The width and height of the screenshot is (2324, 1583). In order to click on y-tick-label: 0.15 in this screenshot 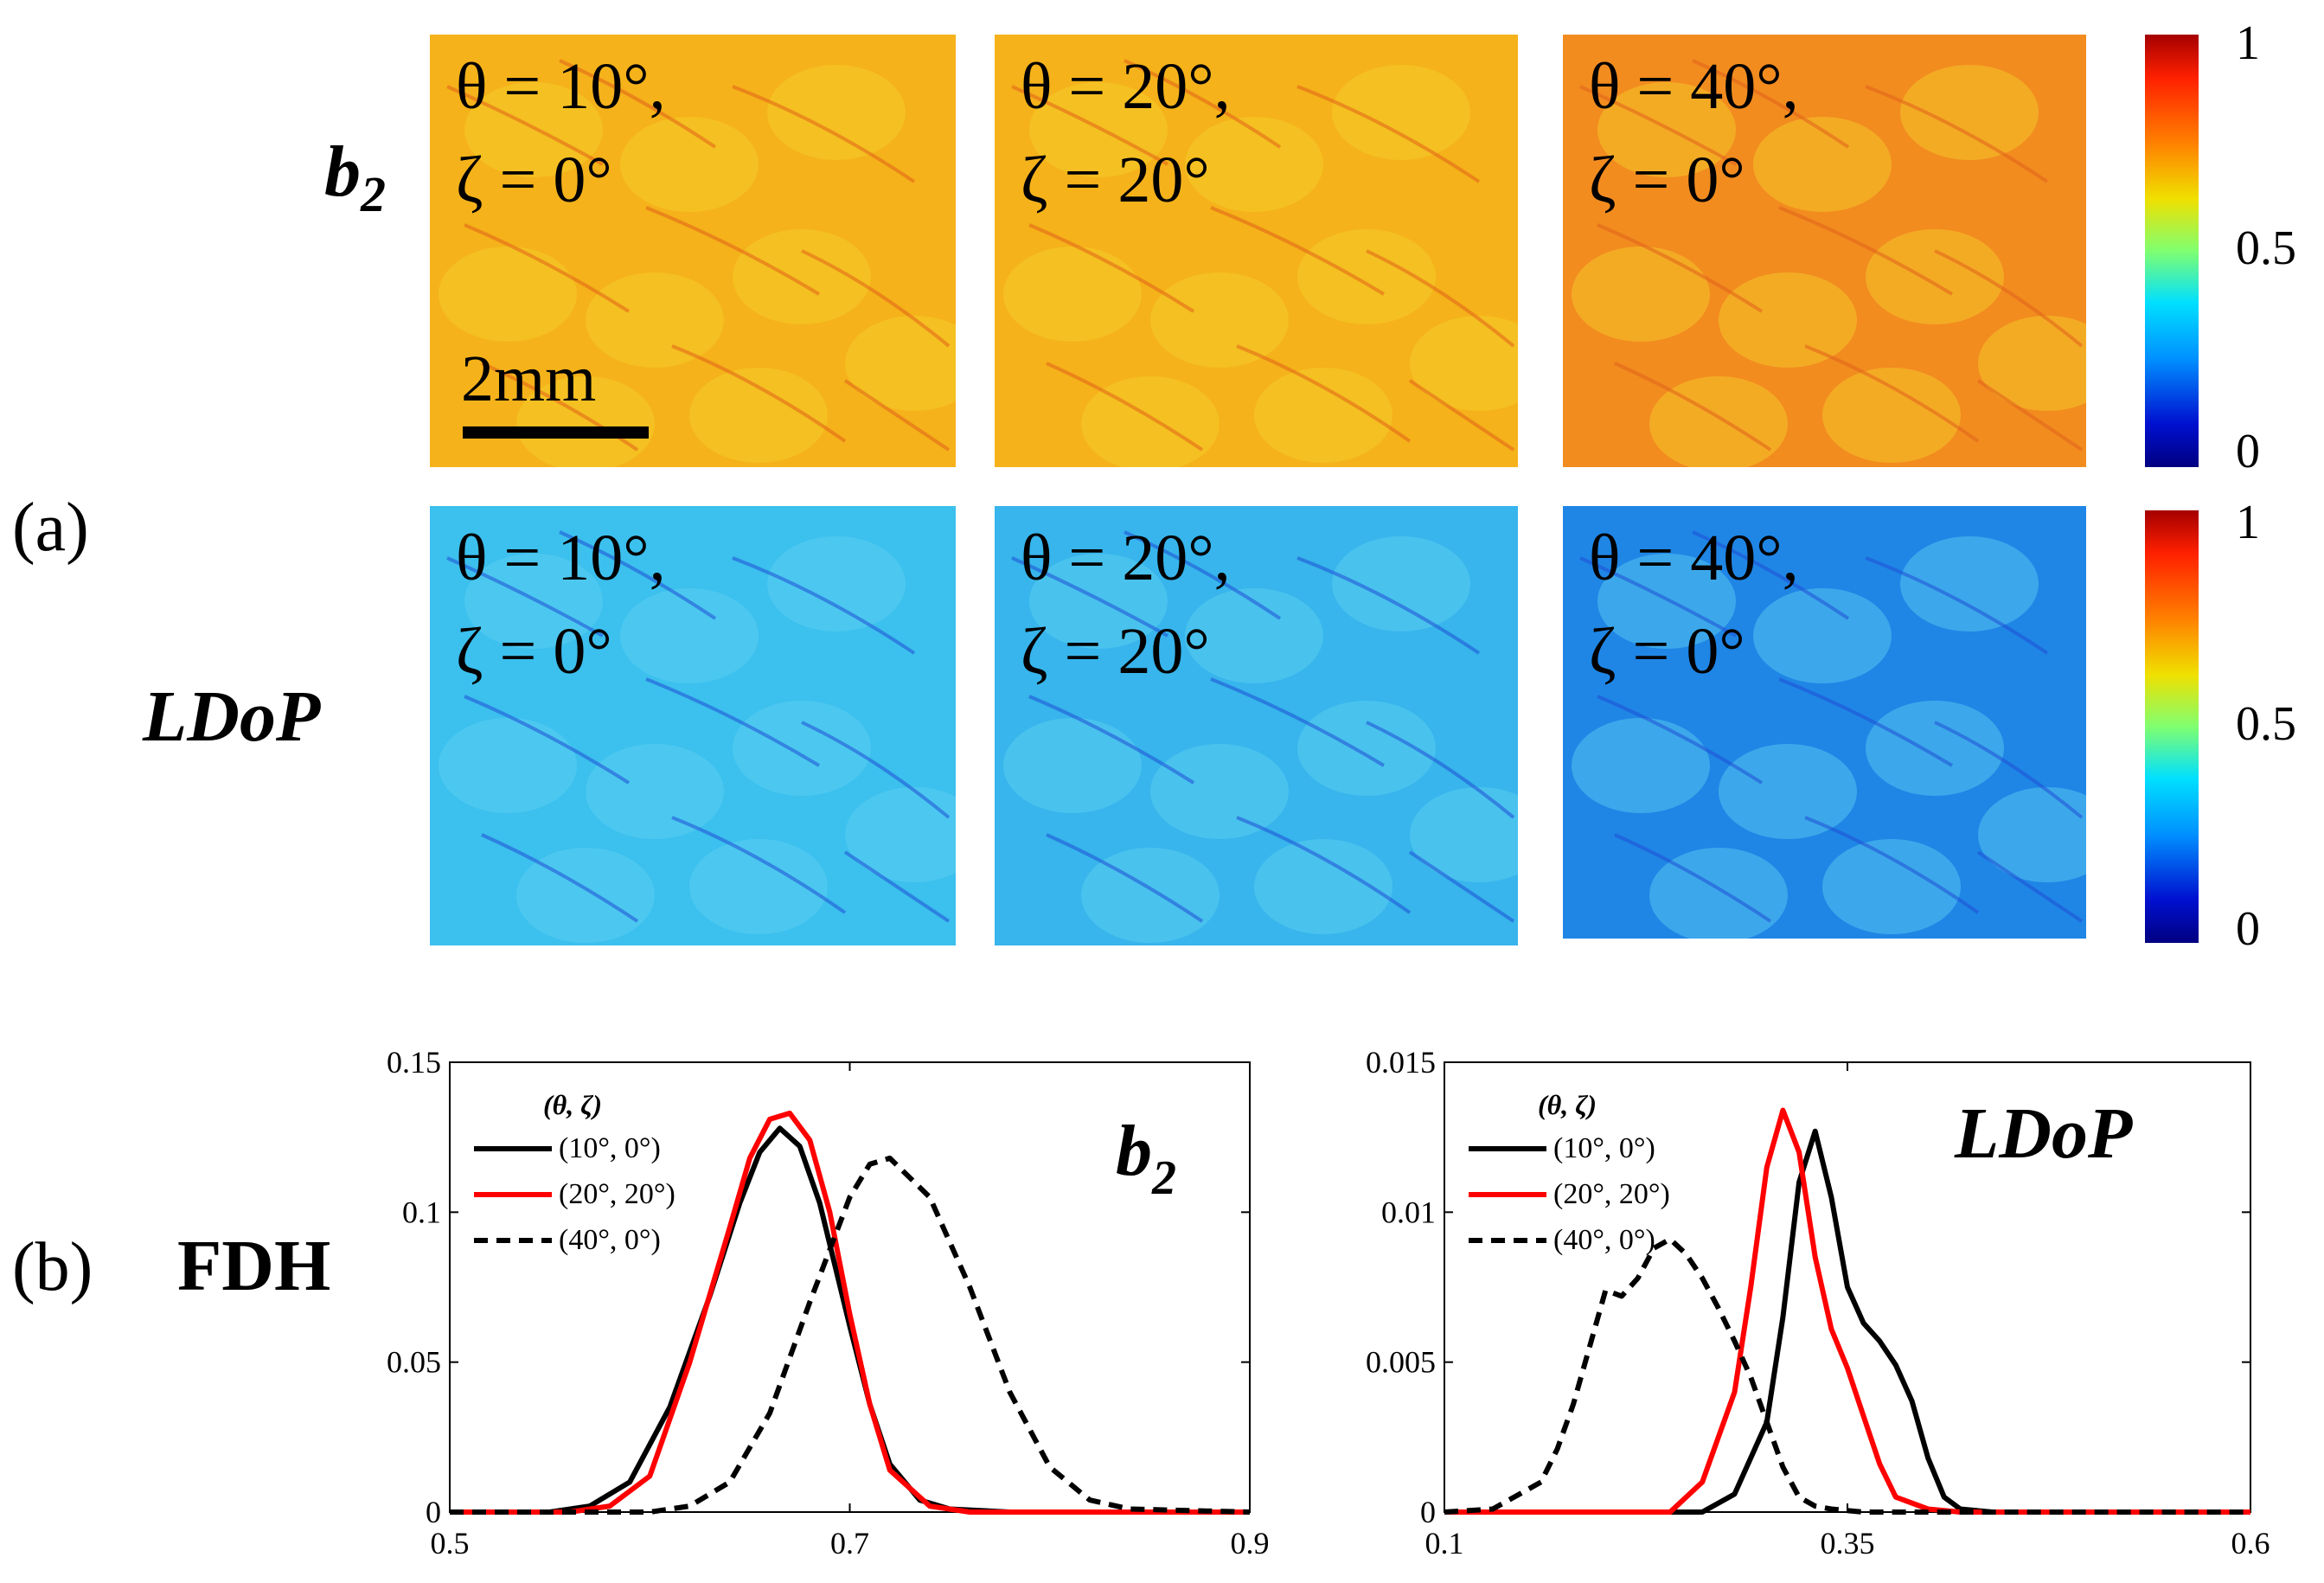, I will do `click(414, 1062)`.